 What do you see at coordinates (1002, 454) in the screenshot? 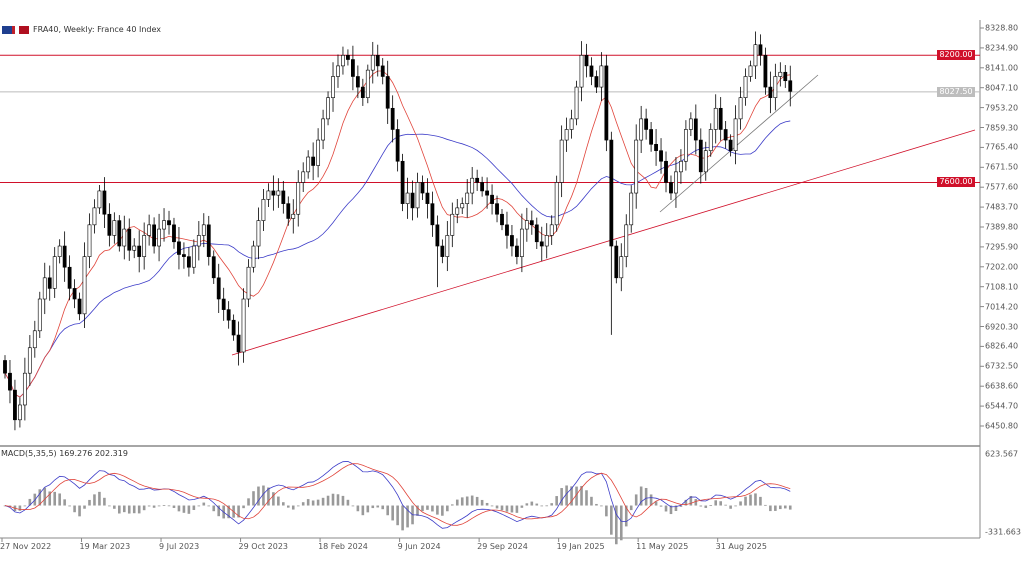
I see `macd-axis-label: 623.567` at bounding box center [1002, 454].